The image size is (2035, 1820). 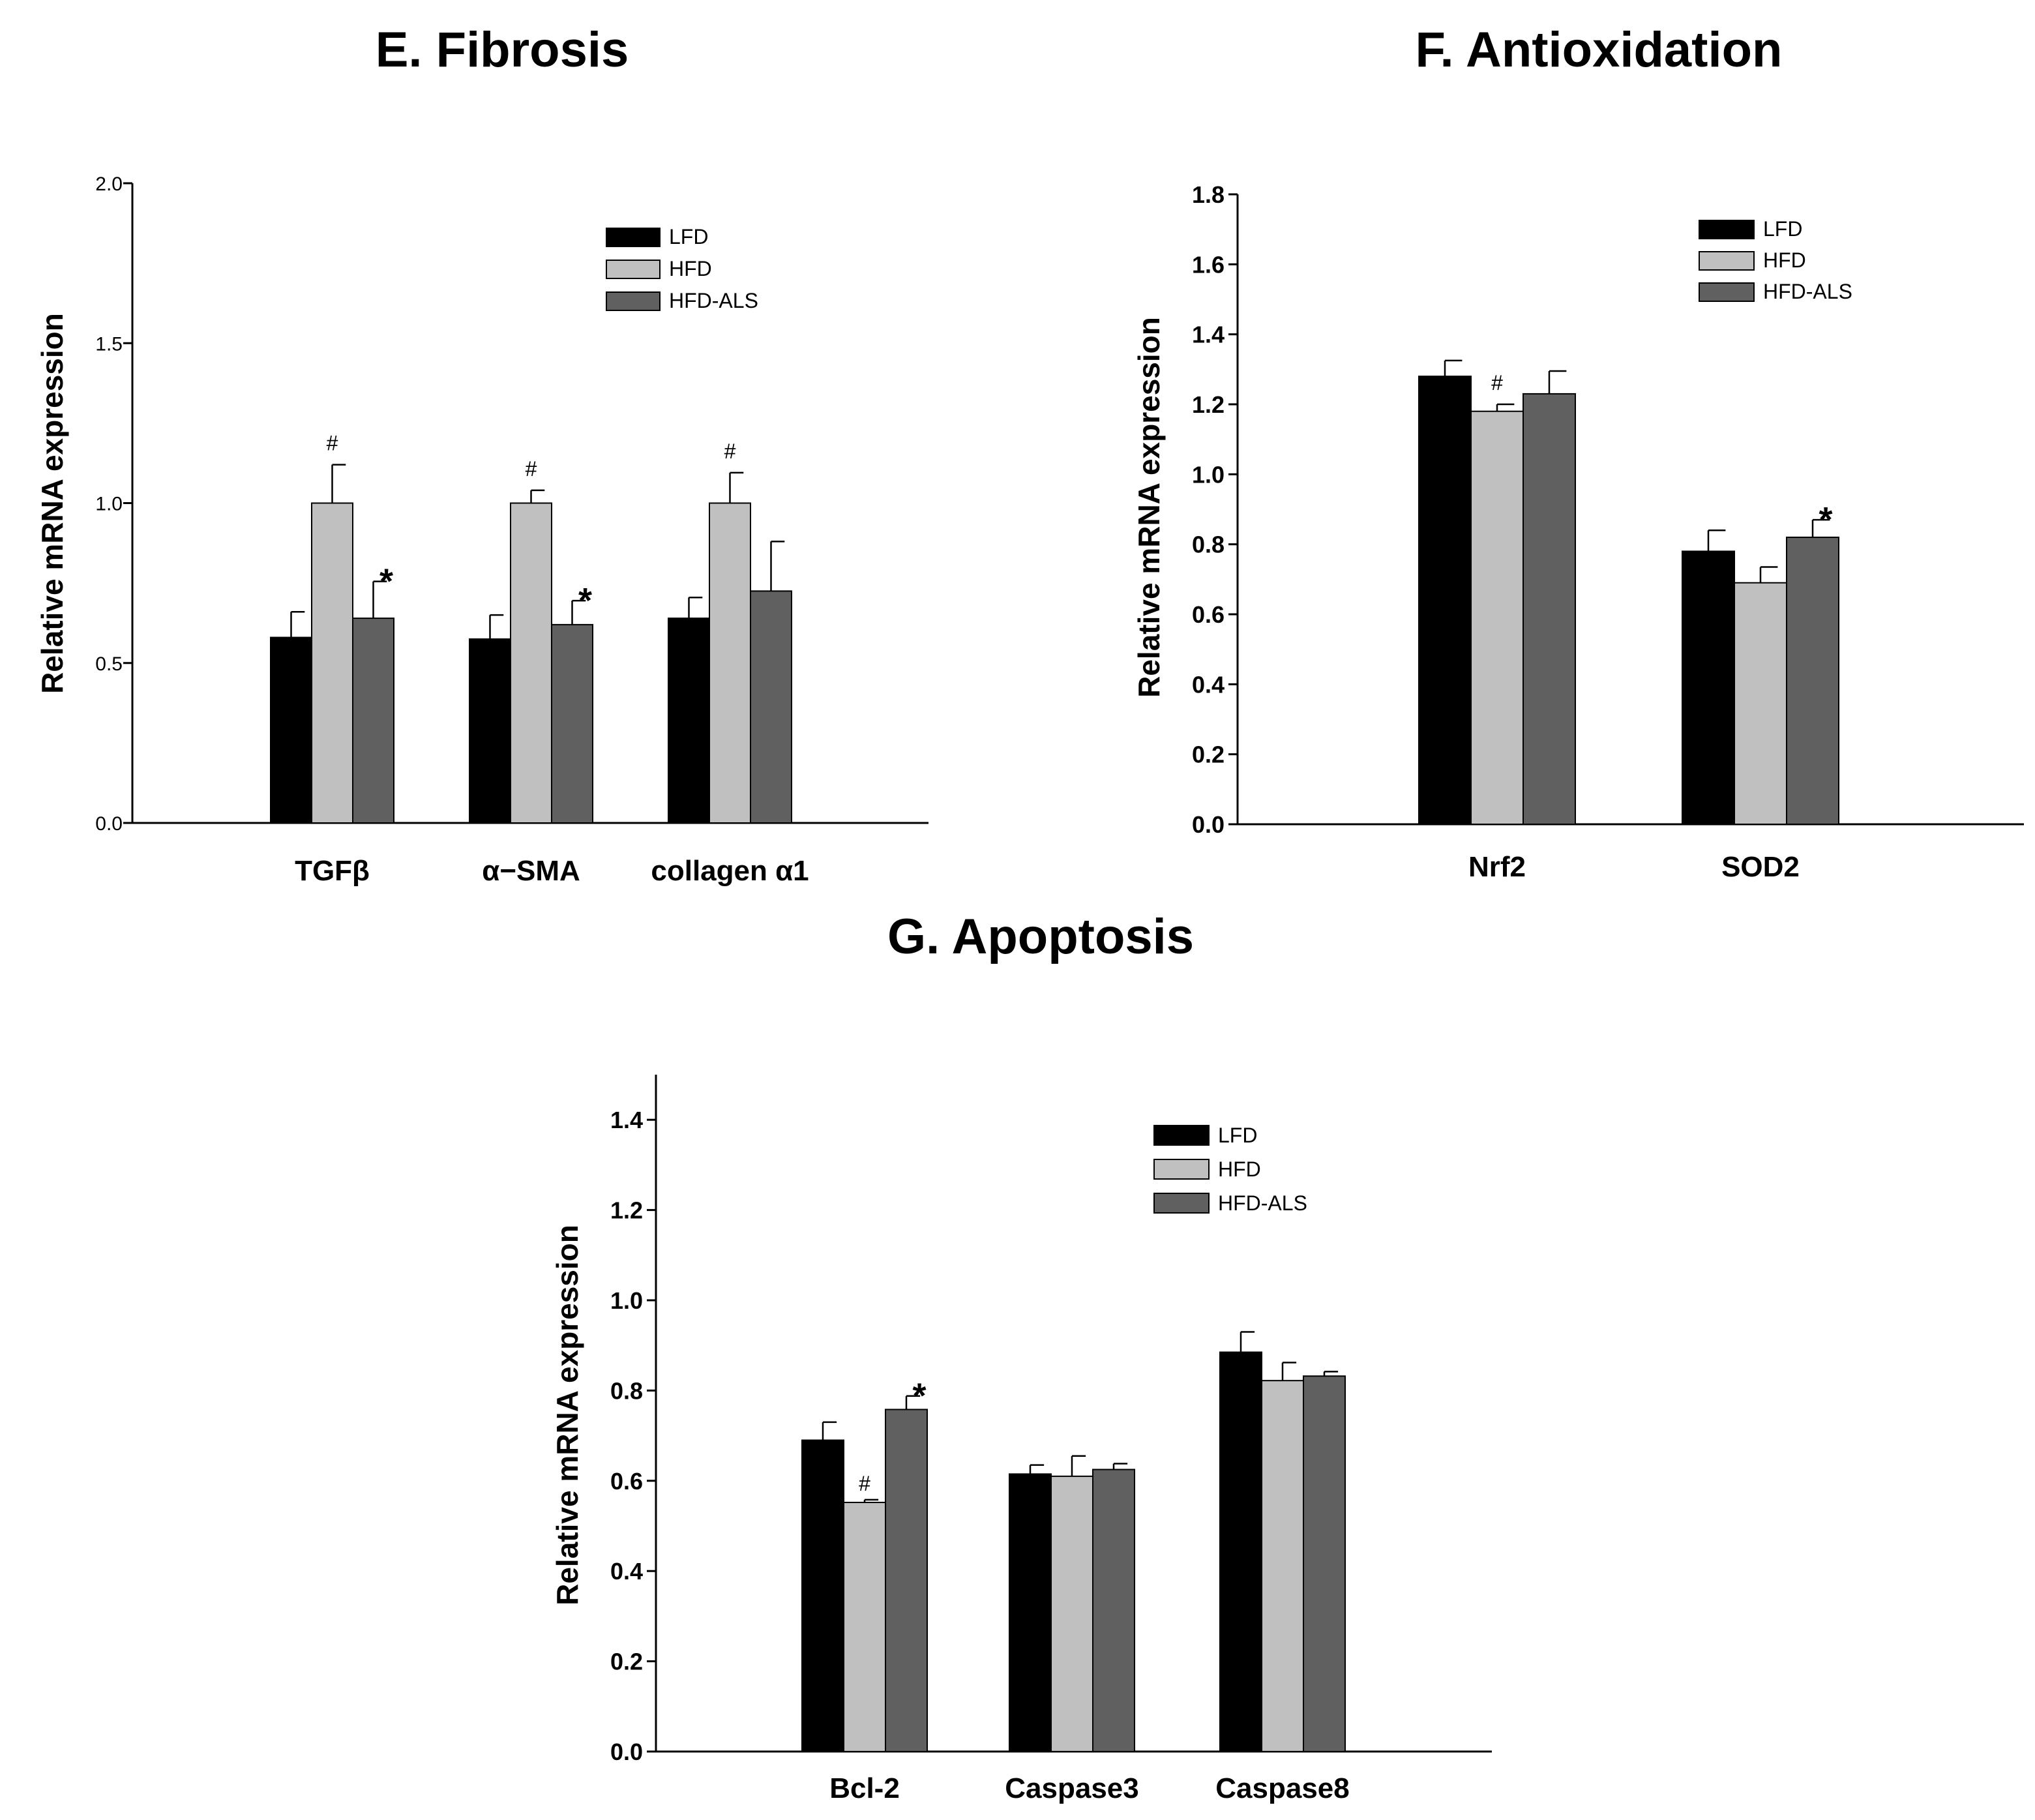 I want to click on antioxidation-y-tick-label: 1.8, so click(x=1208, y=194).